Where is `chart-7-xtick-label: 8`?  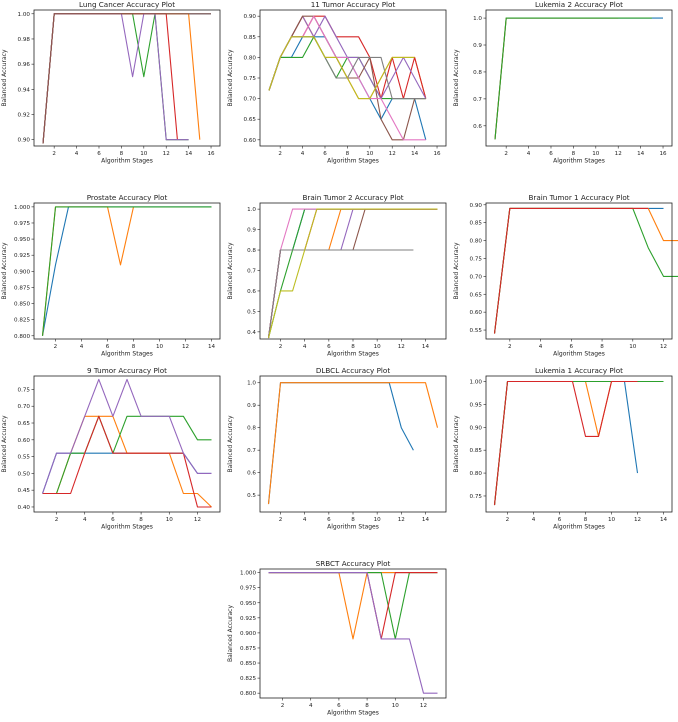
chart-7-xtick-label: 8 is located at coordinates (353, 520).